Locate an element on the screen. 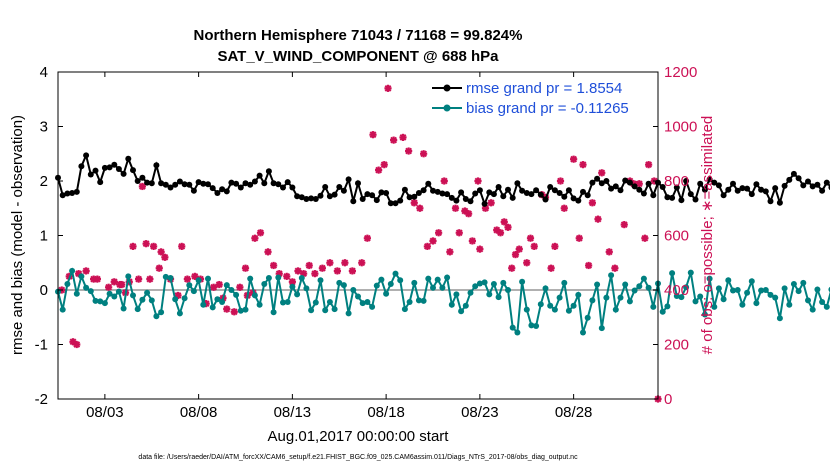 The image size is (830, 470). right-tick-label: 400 is located at coordinates (676, 290).